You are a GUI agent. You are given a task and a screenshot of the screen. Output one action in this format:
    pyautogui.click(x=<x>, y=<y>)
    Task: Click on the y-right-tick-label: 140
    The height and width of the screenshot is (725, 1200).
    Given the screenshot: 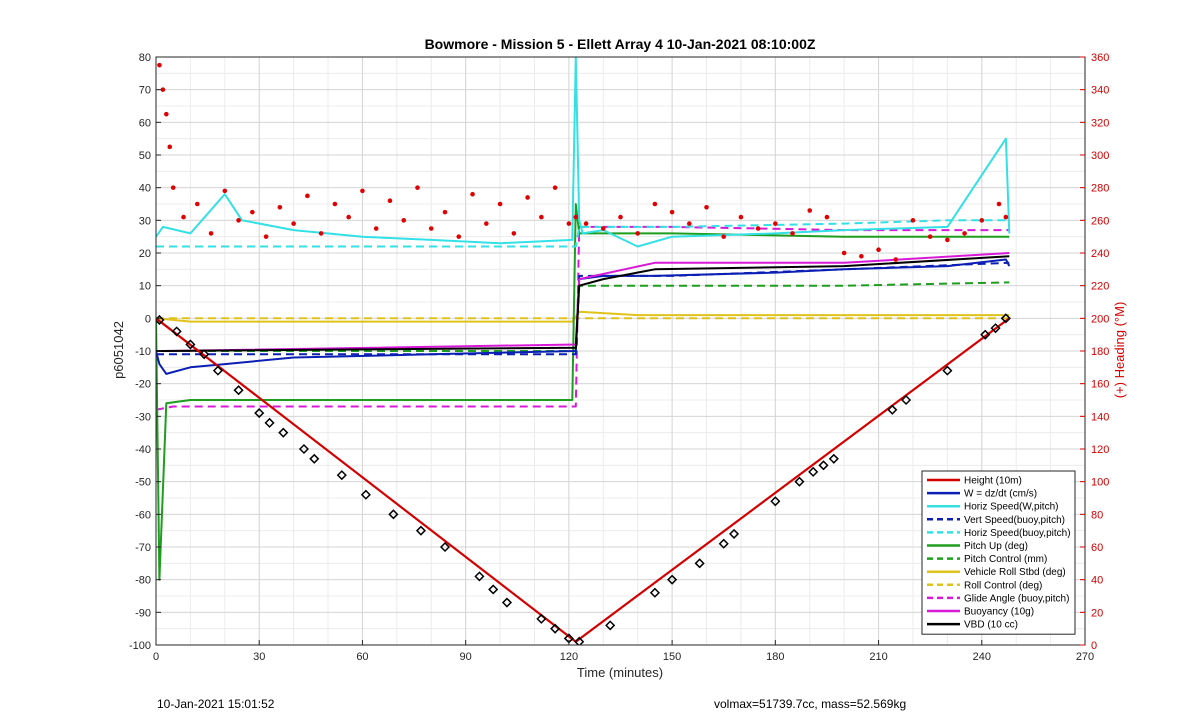 What is the action you would take?
    pyautogui.click(x=1100, y=417)
    